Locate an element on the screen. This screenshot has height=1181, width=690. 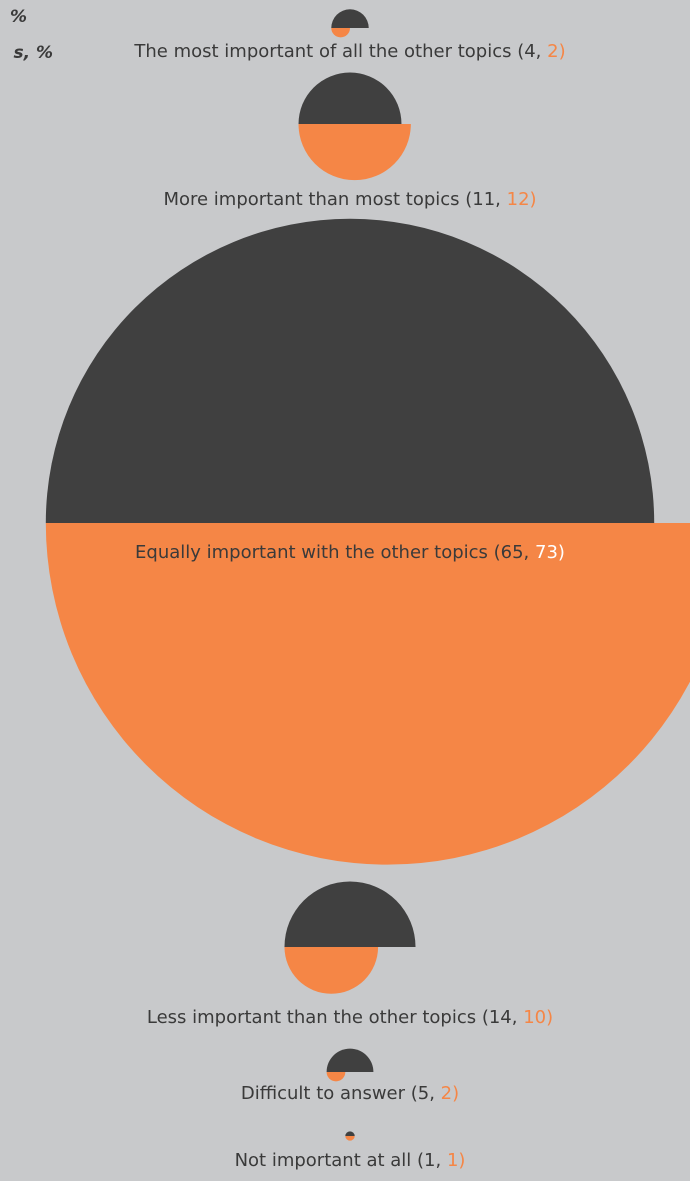
label-text: Difficult to answer (5, is located at coordinates (341, 1093).